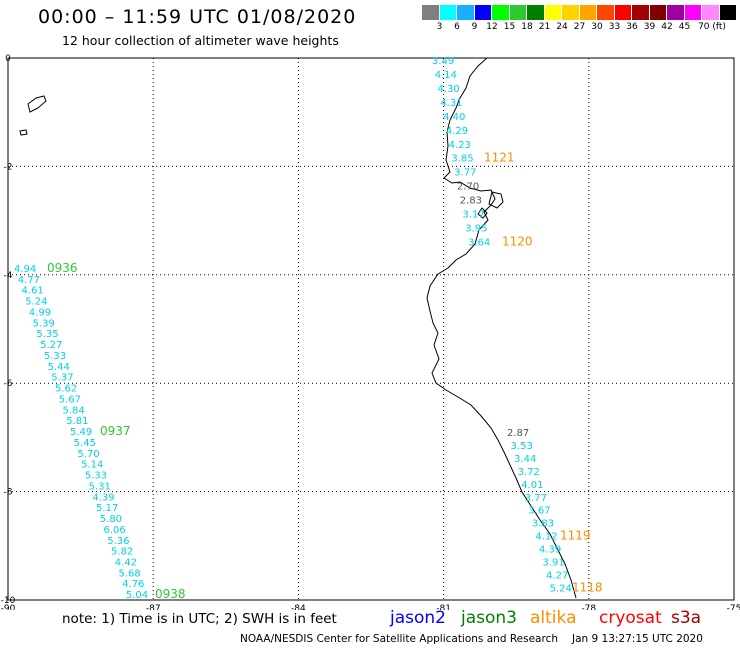  I want to click on lon-tick-label: -78, so click(588, 607).